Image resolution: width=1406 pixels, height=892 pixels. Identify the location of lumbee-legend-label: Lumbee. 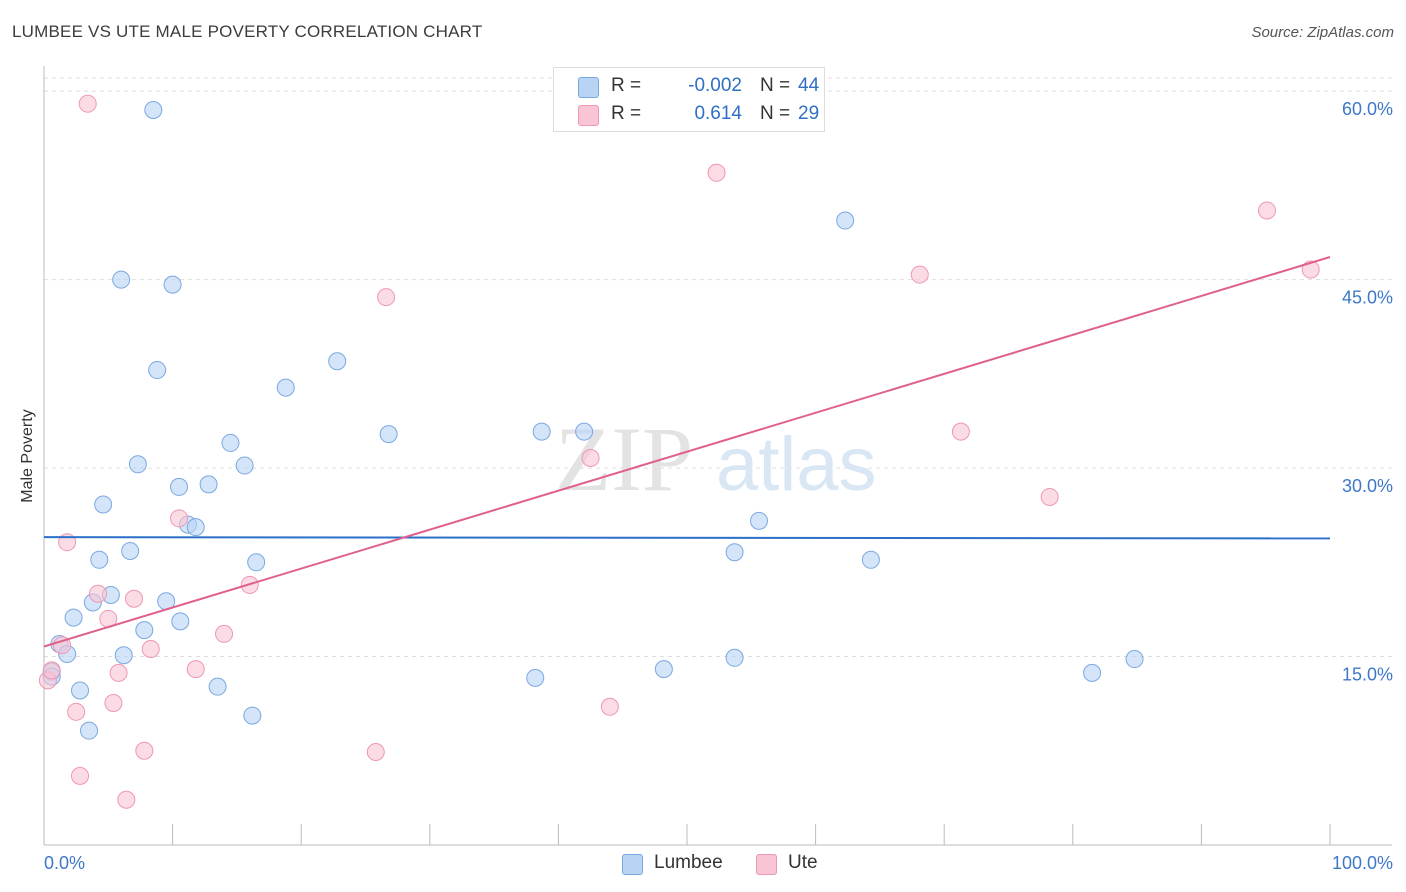
(688, 862).